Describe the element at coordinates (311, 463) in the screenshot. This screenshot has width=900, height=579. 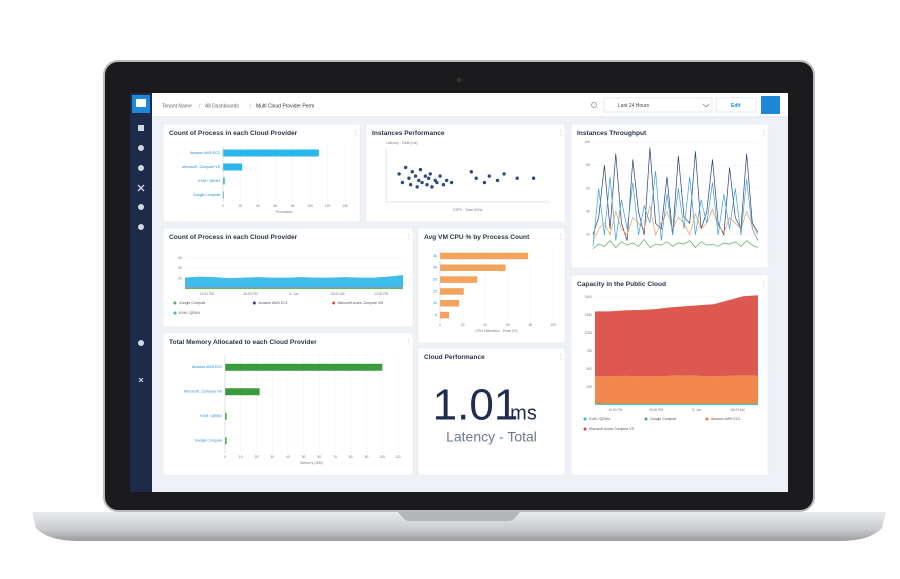
I see `x-axis-label: Memory (GiB)` at that location.